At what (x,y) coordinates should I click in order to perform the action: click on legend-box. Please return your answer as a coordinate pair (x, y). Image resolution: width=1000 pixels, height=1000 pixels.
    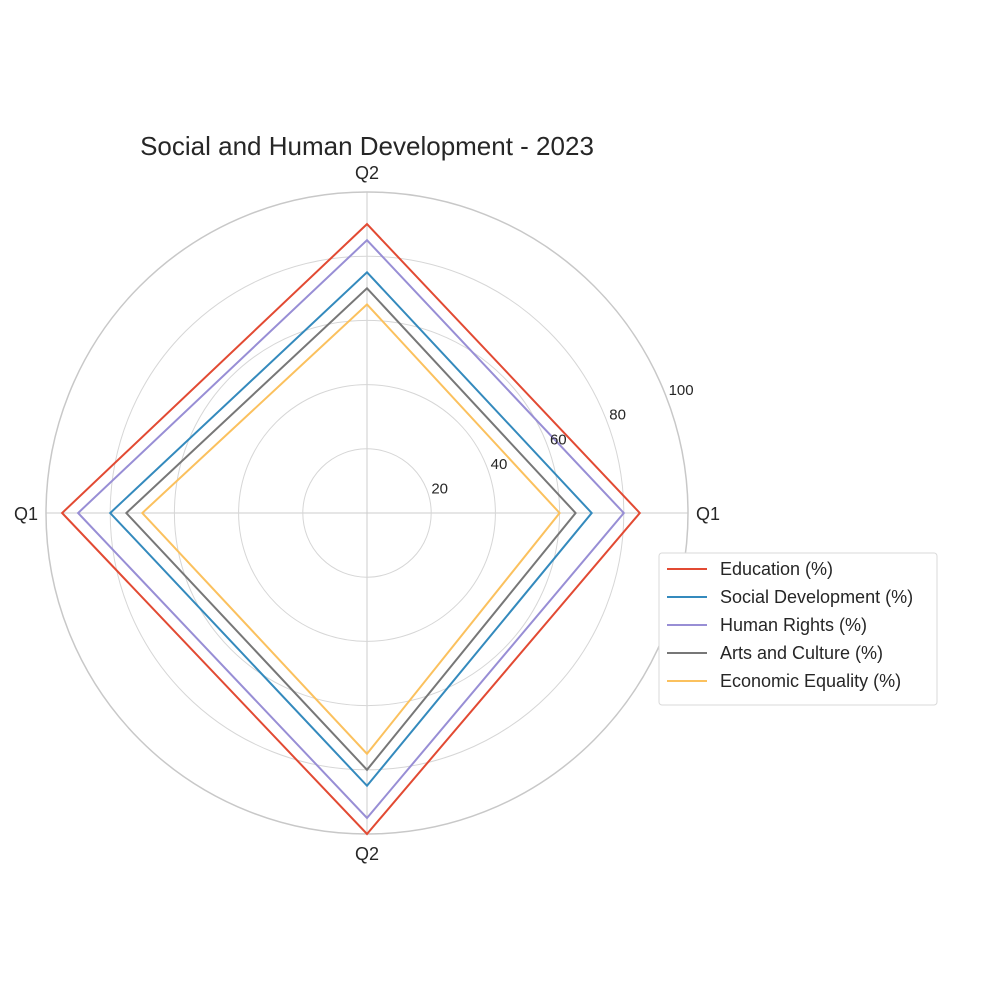
    Looking at the image, I should click on (798, 629).